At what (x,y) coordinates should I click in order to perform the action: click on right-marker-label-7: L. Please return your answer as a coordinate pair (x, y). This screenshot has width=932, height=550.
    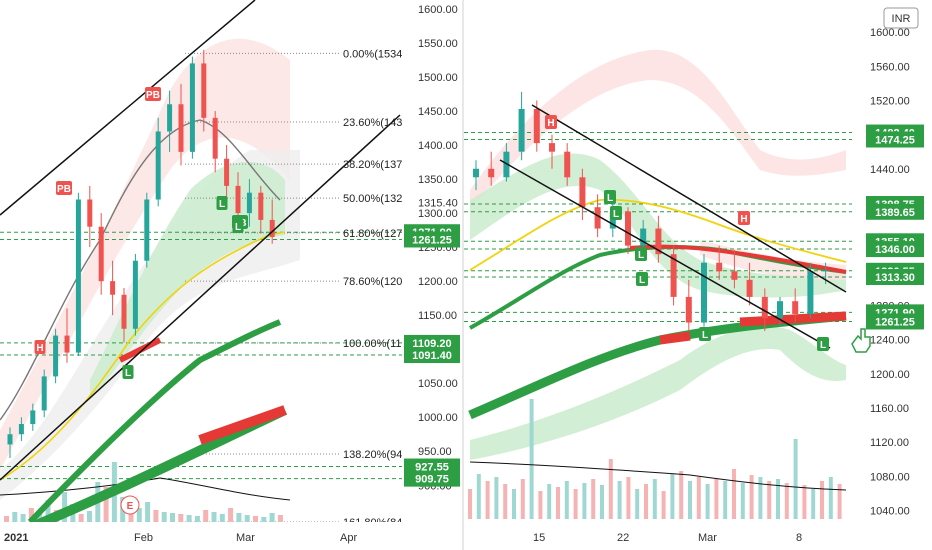
    Looking at the image, I should click on (823, 345).